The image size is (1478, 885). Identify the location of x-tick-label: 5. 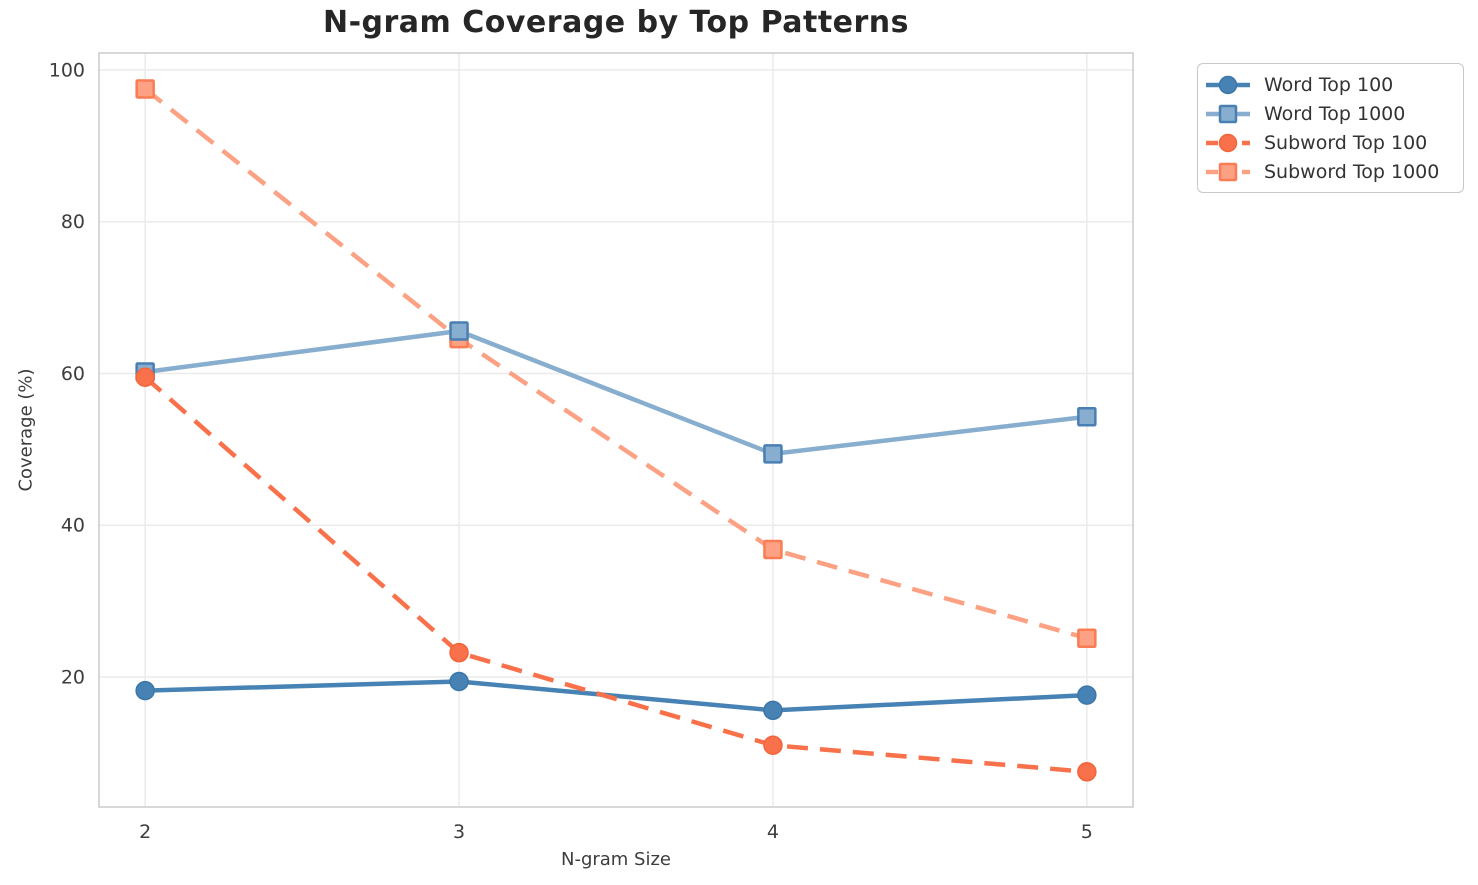
(1087, 832).